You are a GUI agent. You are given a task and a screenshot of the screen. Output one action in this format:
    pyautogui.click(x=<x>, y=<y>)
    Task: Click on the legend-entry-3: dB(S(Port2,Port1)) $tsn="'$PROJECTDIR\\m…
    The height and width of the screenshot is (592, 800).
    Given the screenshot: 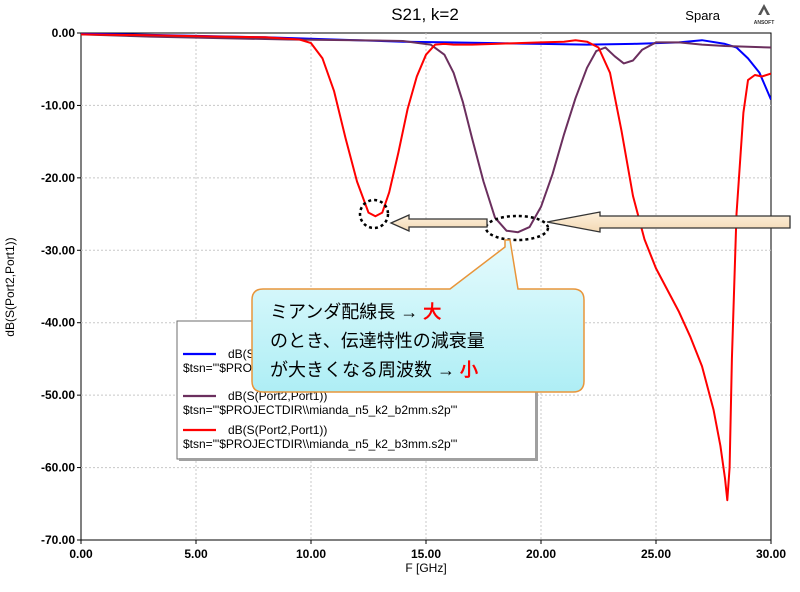 What is the action you would take?
    pyautogui.click(x=320, y=437)
    